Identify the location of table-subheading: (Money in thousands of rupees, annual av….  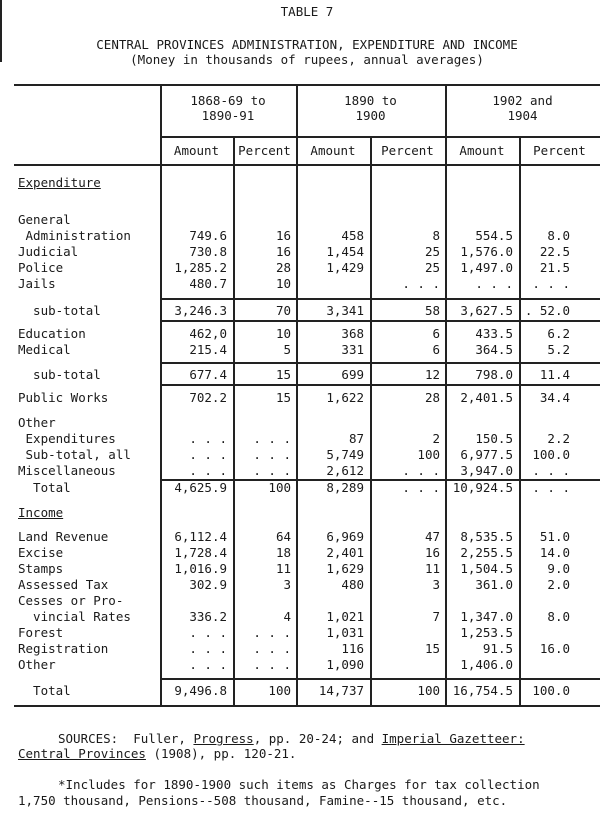
(307, 59).